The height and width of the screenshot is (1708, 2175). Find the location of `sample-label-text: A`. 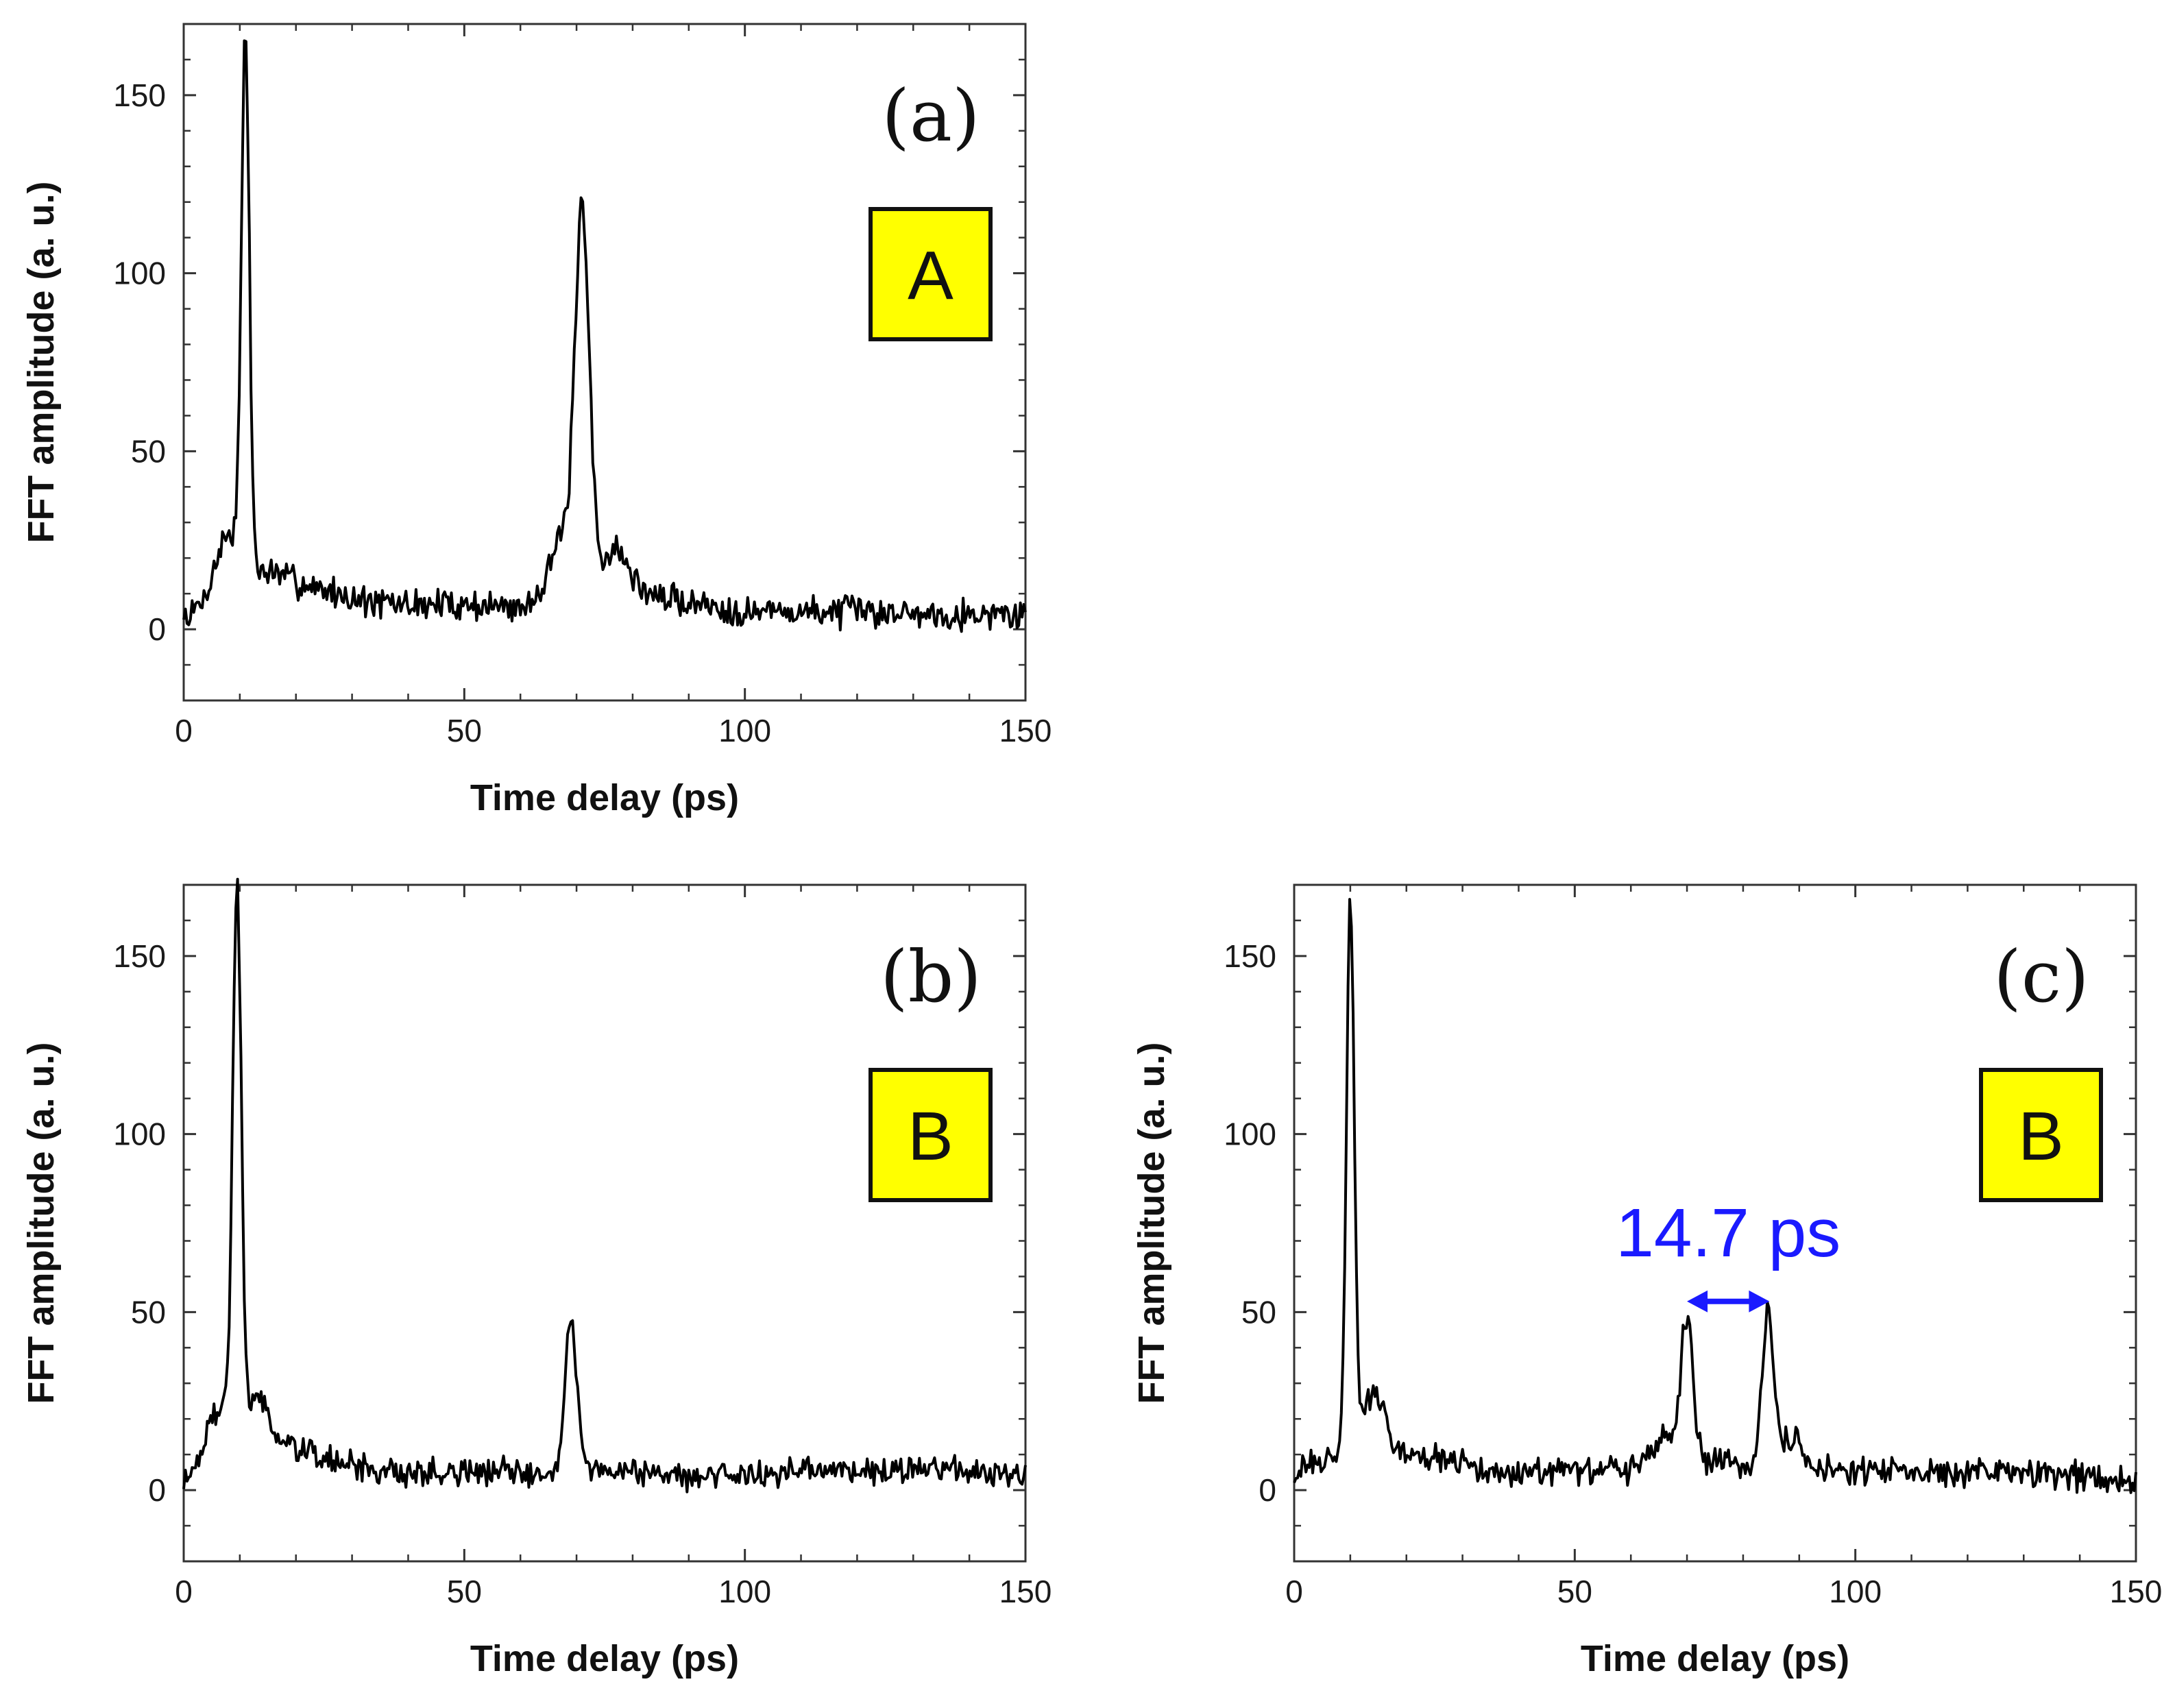

sample-label-text: A is located at coordinates (930, 275).